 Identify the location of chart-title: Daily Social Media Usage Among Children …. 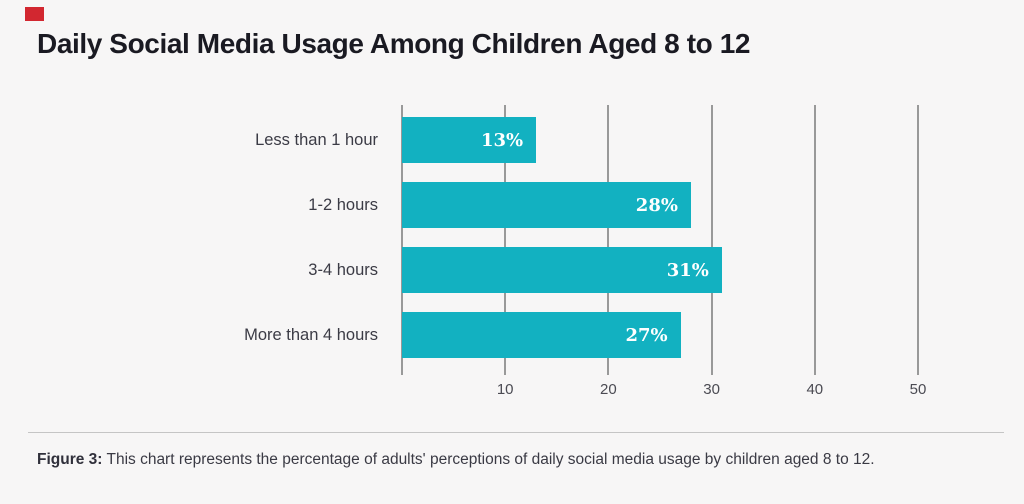
(394, 43).